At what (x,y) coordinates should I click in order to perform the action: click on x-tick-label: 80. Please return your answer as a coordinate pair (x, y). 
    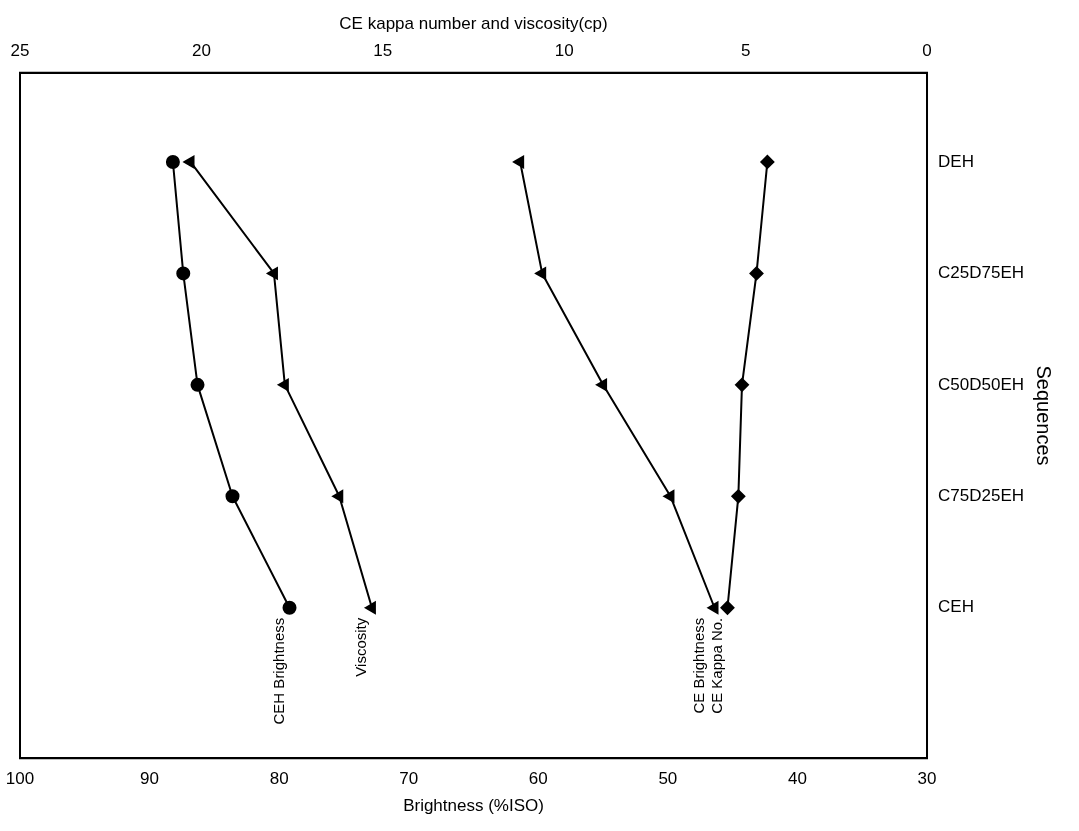
    Looking at the image, I should click on (279, 779).